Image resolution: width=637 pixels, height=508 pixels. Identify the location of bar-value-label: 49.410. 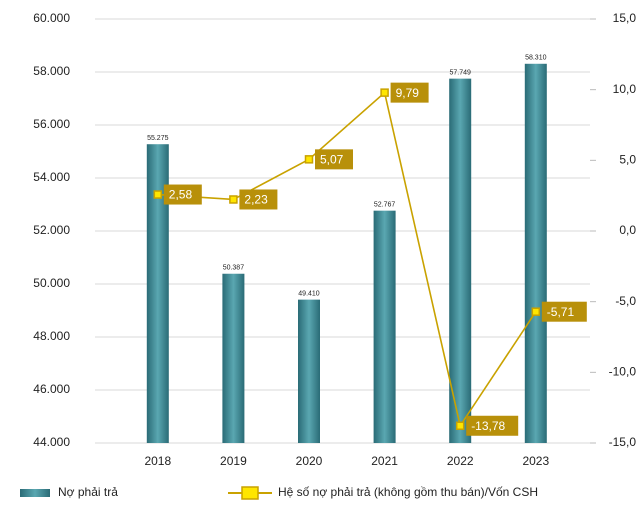
(309, 293).